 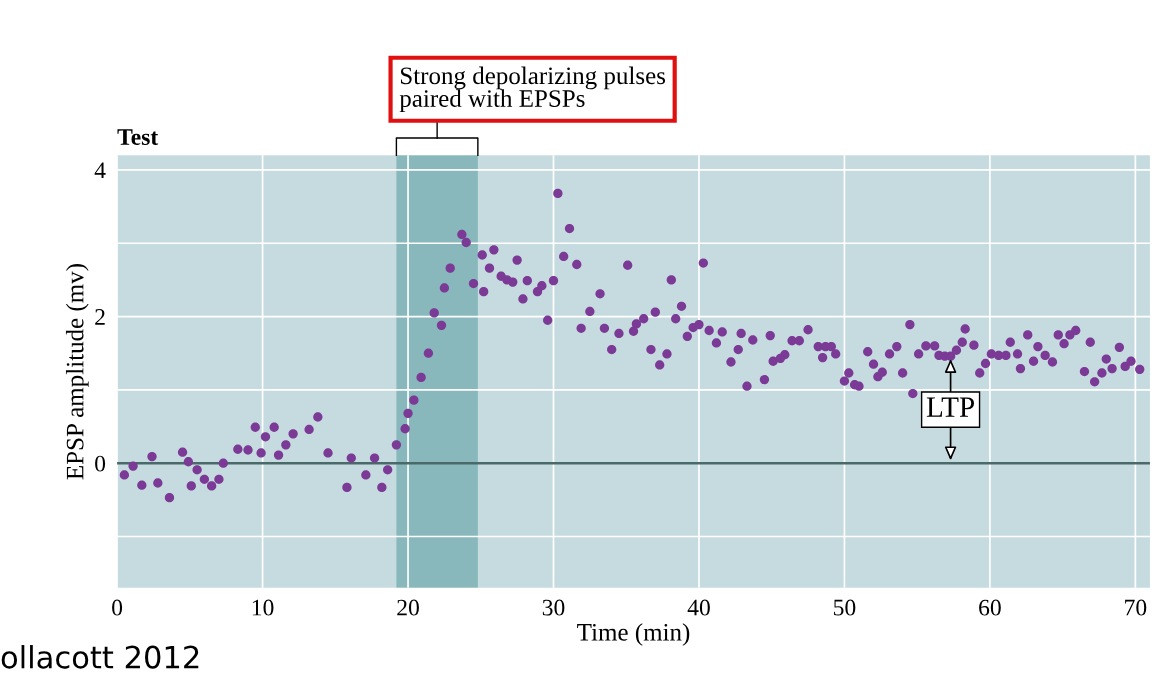 I want to click on x-tick-label: 70, so click(x=1136, y=607).